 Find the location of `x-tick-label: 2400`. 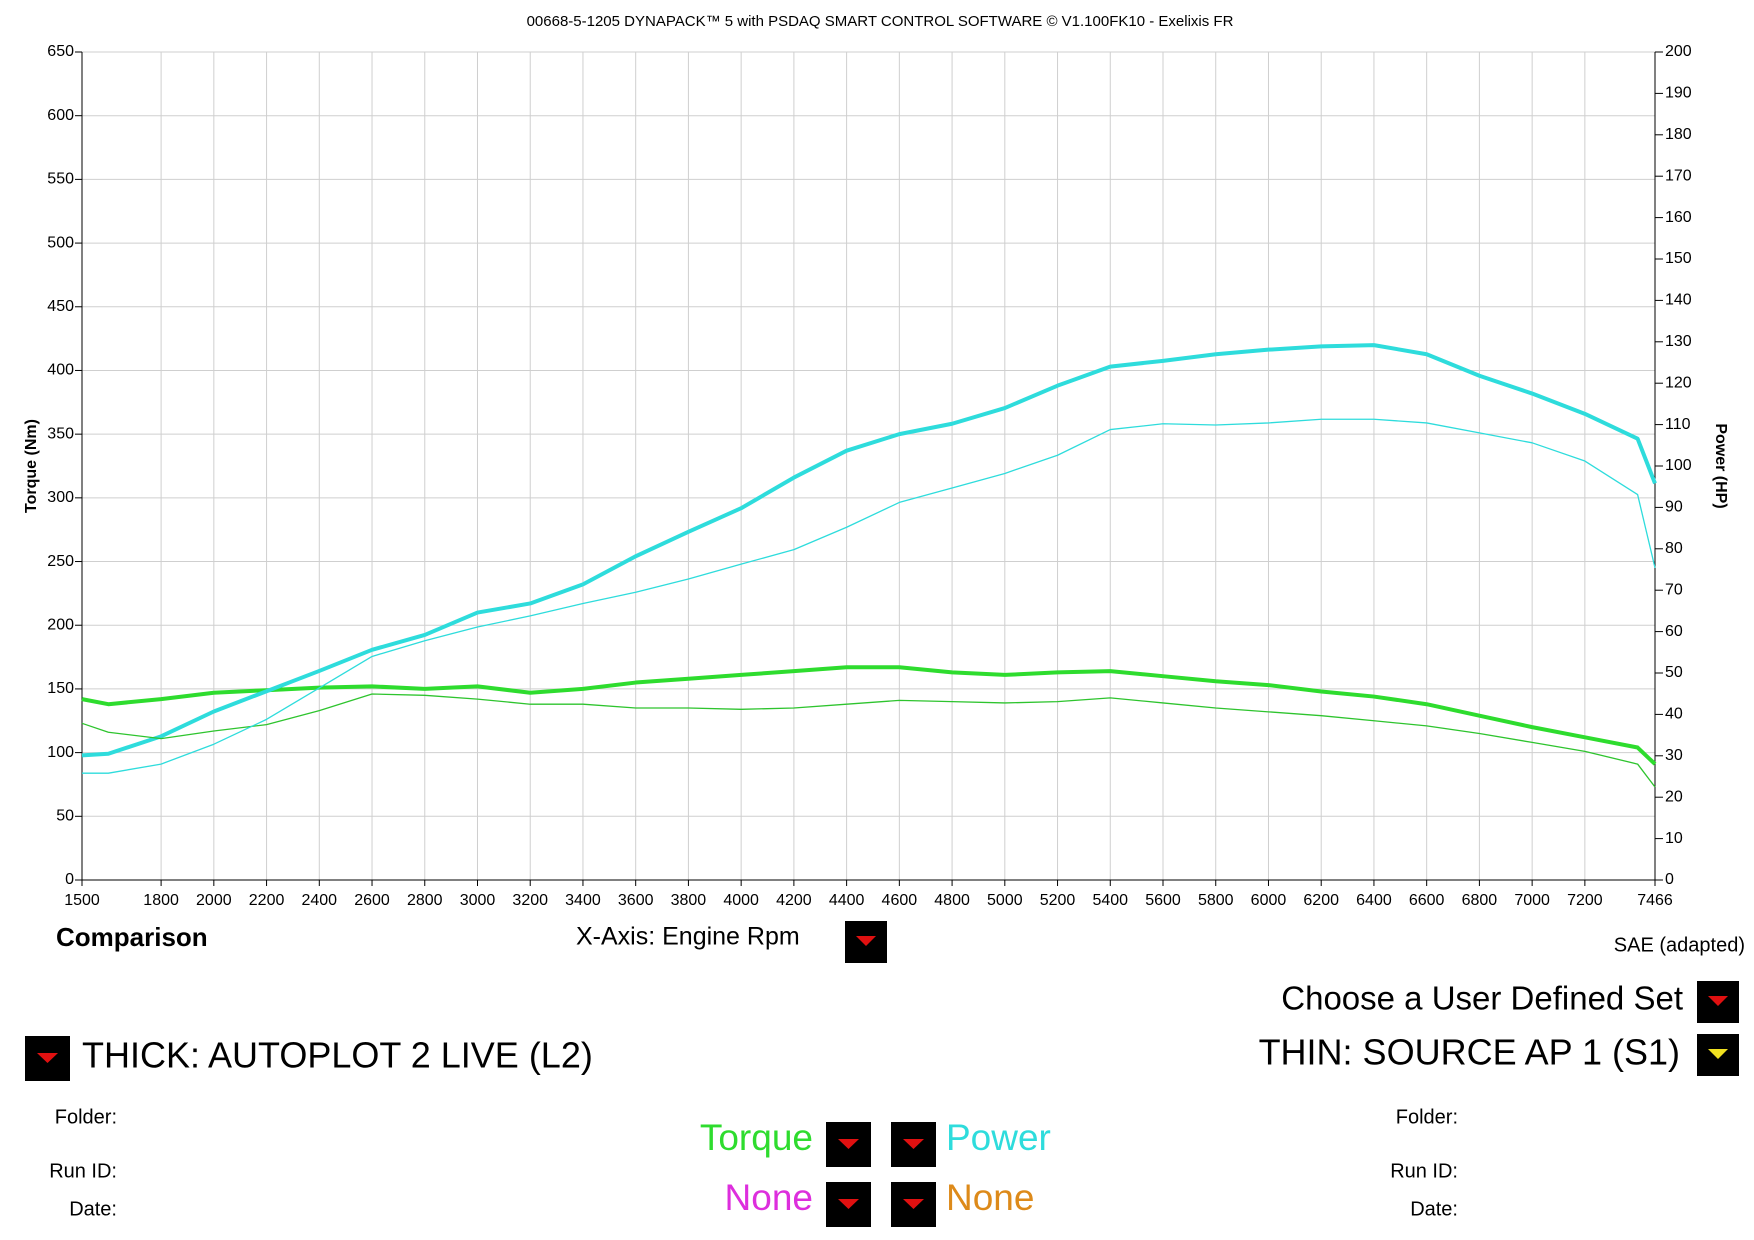

x-tick-label: 2400 is located at coordinates (319, 900).